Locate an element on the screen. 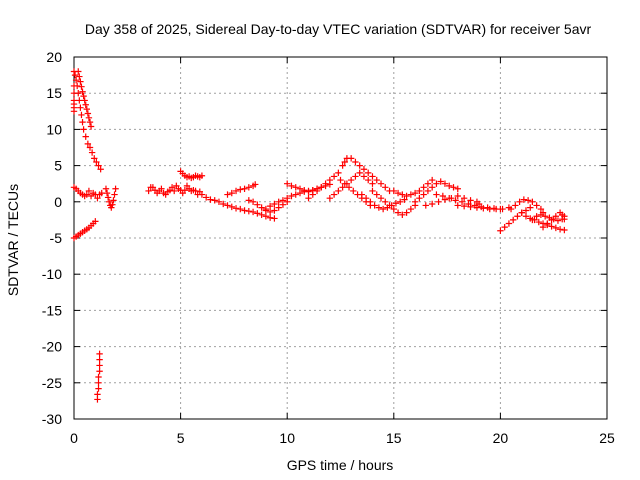 The image size is (640, 480). series-arc-22-23-low is located at coordinates (553, 220).